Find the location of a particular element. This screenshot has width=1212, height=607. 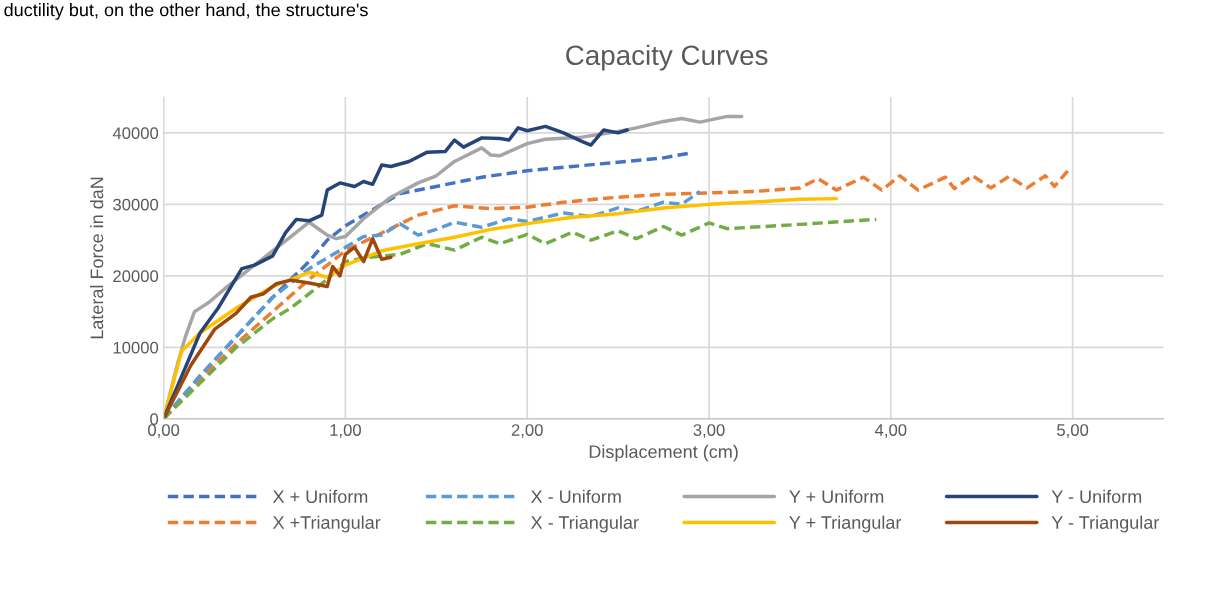

x-tick-label: 4,00 is located at coordinates (890, 431).